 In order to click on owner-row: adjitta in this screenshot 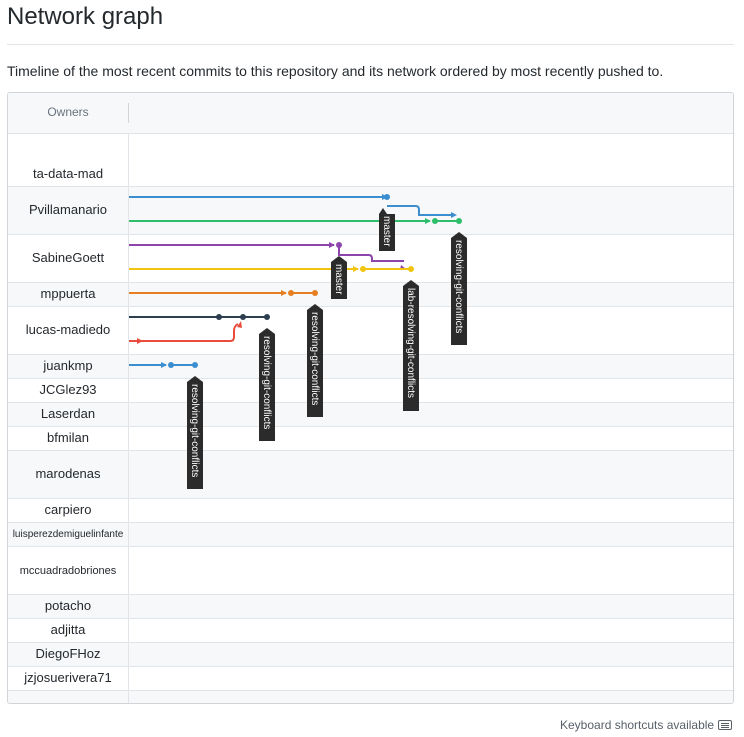, I will do `click(370, 631)`.